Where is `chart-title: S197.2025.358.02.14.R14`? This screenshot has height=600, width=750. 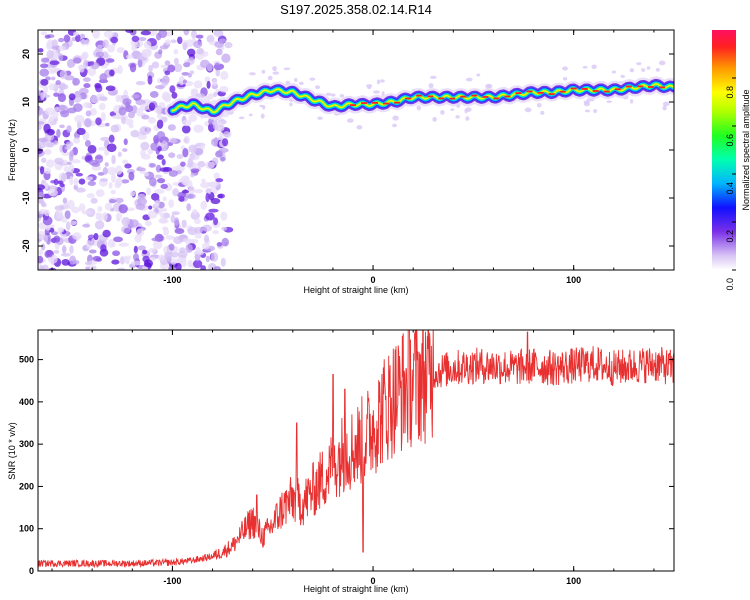
chart-title: S197.2025.358.02.14.R14 is located at coordinates (356, 9).